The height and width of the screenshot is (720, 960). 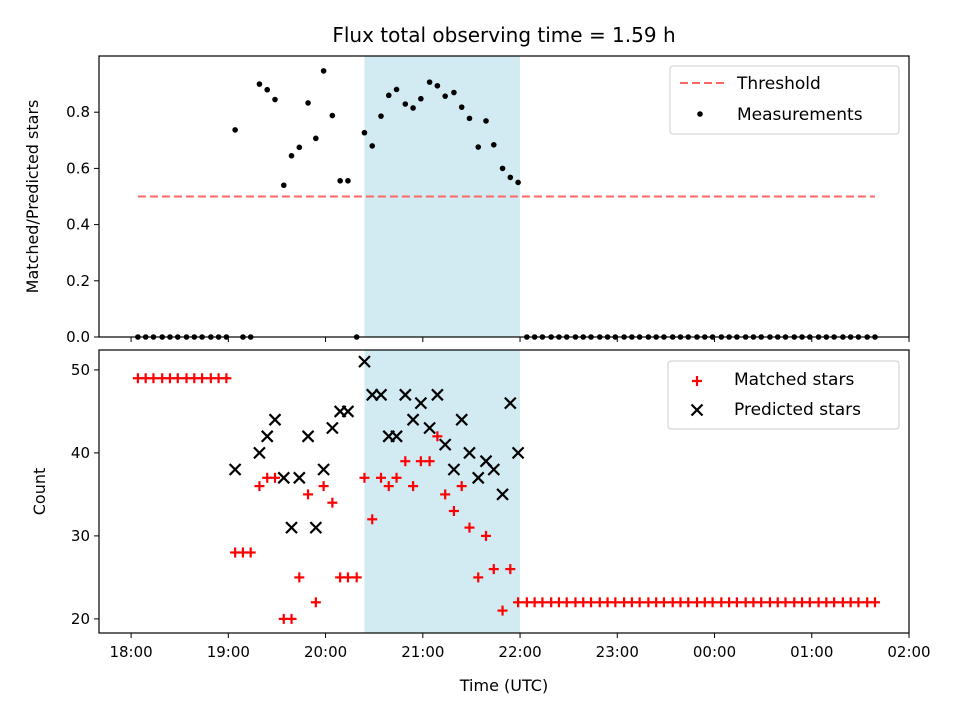 What do you see at coordinates (130, 652) in the screenshot?
I see `x-tick-label: 18:00` at bounding box center [130, 652].